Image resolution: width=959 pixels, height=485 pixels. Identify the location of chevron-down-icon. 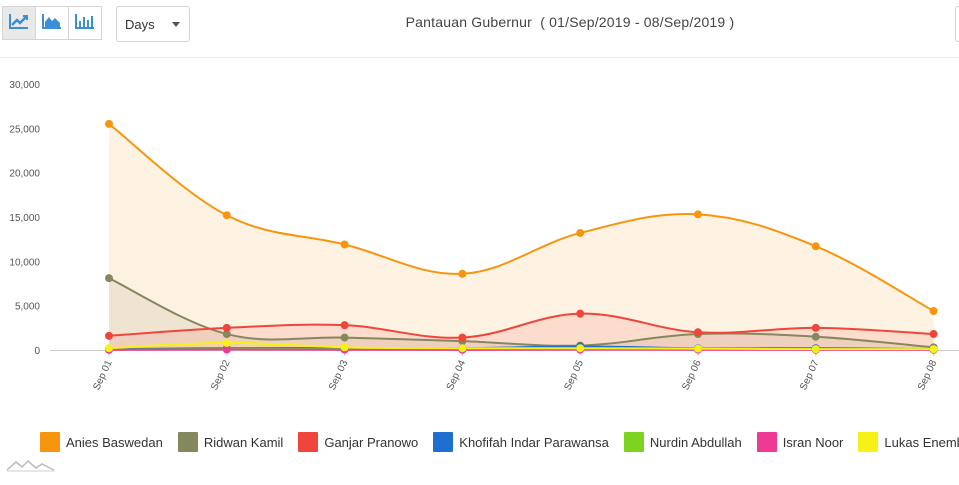
(176, 24).